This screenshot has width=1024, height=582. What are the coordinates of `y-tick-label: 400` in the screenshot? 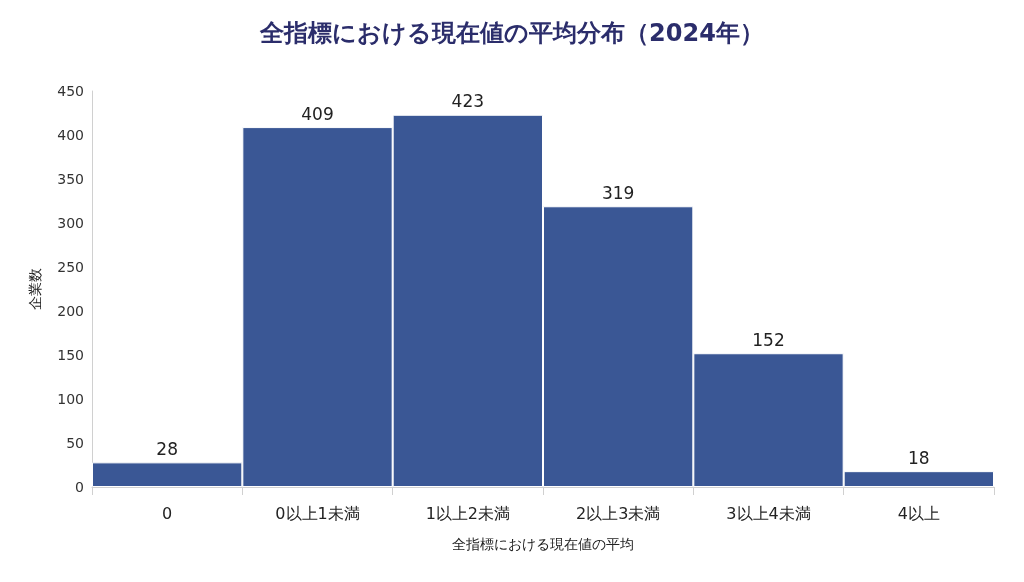 It's located at (70, 135).